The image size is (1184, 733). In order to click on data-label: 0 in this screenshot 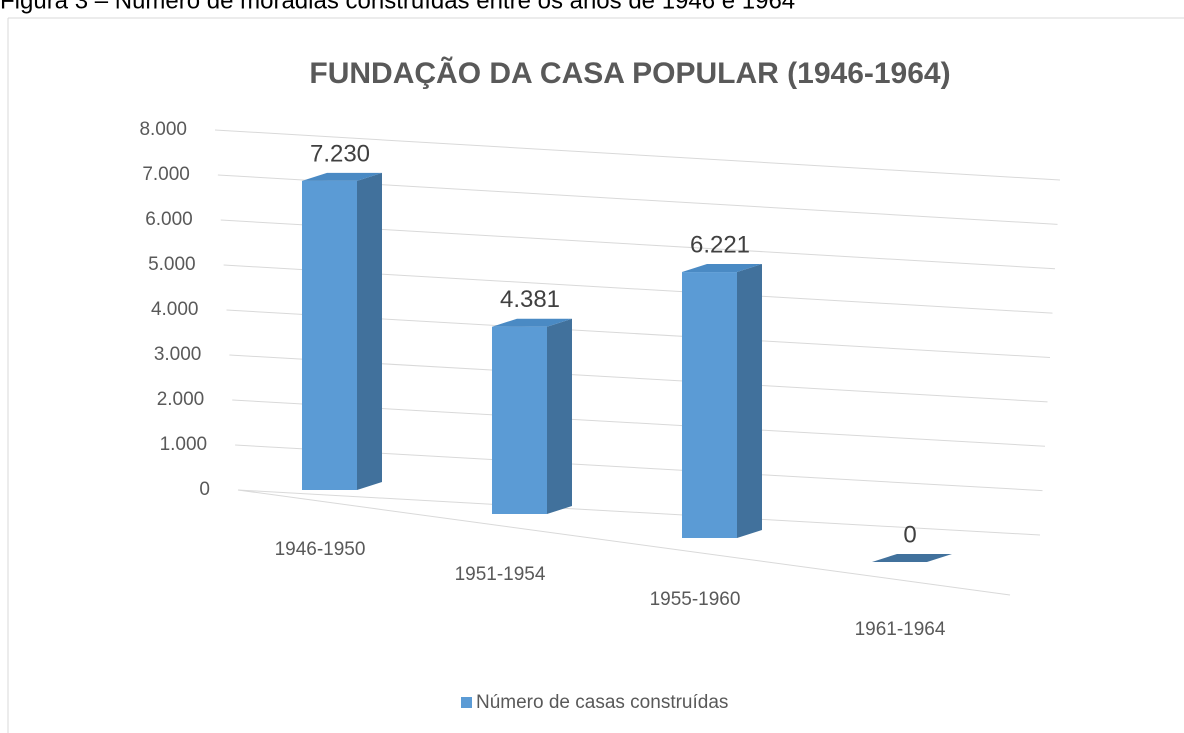, I will do `click(909, 534)`.